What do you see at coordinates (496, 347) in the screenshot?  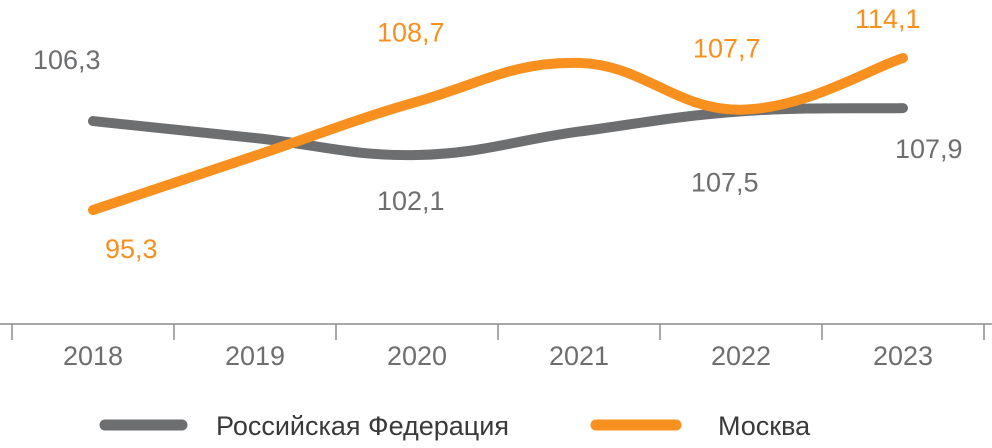 I see `x-axis: 2018 2019 2020 2021 2022 2023` at bounding box center [496, 347].